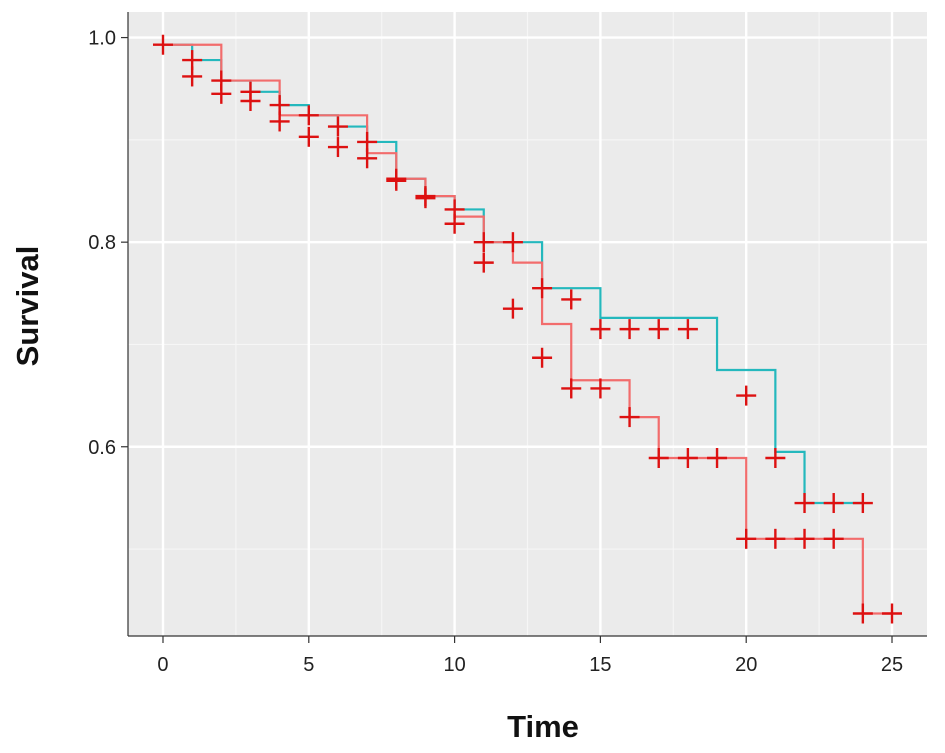  Describe the element at coordinates (102, 448) in the screenshot. I see `y-tick-label: 0.6` at that location.